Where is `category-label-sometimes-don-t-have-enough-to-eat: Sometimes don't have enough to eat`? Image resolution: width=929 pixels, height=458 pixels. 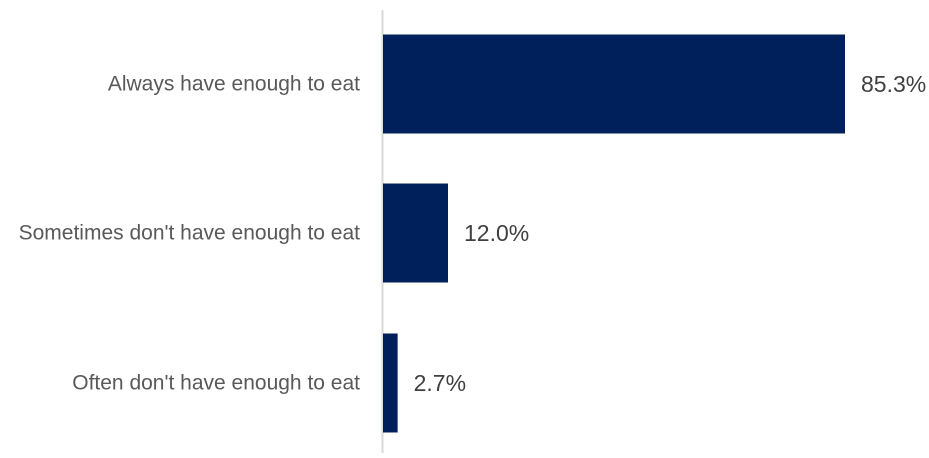
category-label-sometimes-don-t-have-enough-to-eat: Sometimes don't have enough to eat is located at coordinates (190, 233).